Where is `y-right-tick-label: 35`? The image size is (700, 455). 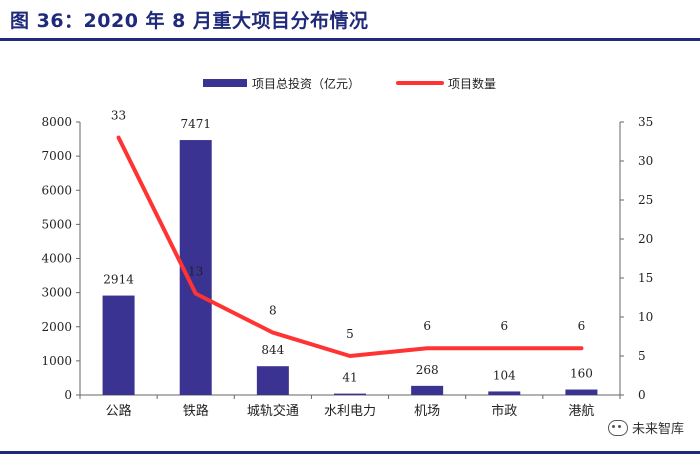 y-right-tick-label: 35 is located at coordinates (645, 122).